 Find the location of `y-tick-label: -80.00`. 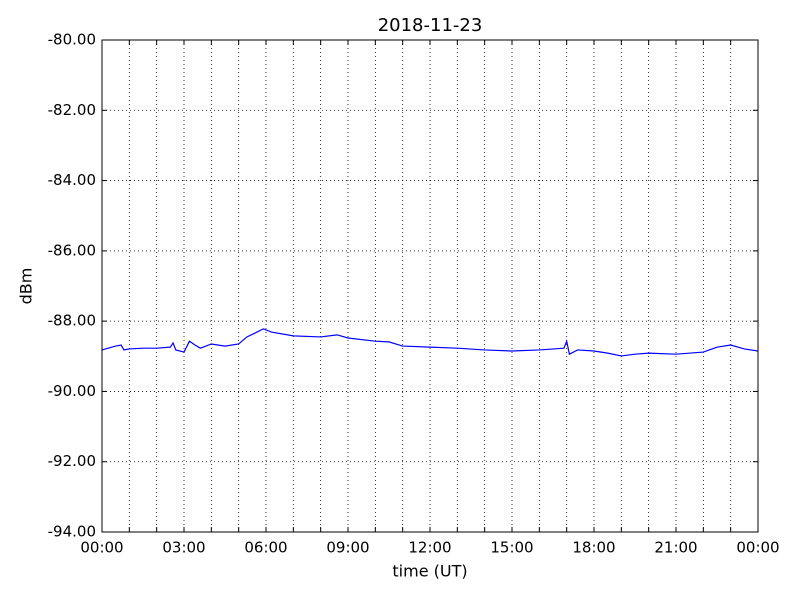

y-tick-label: -80.00 is located at coordinates (72, 40).